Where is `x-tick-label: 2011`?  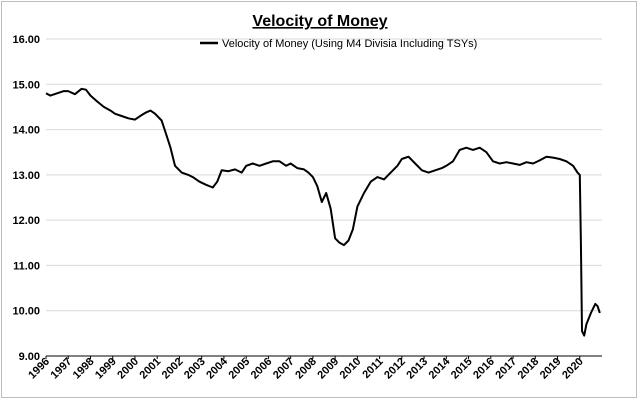
x-tick-label: 2011 is located at coordinates (372, 368).